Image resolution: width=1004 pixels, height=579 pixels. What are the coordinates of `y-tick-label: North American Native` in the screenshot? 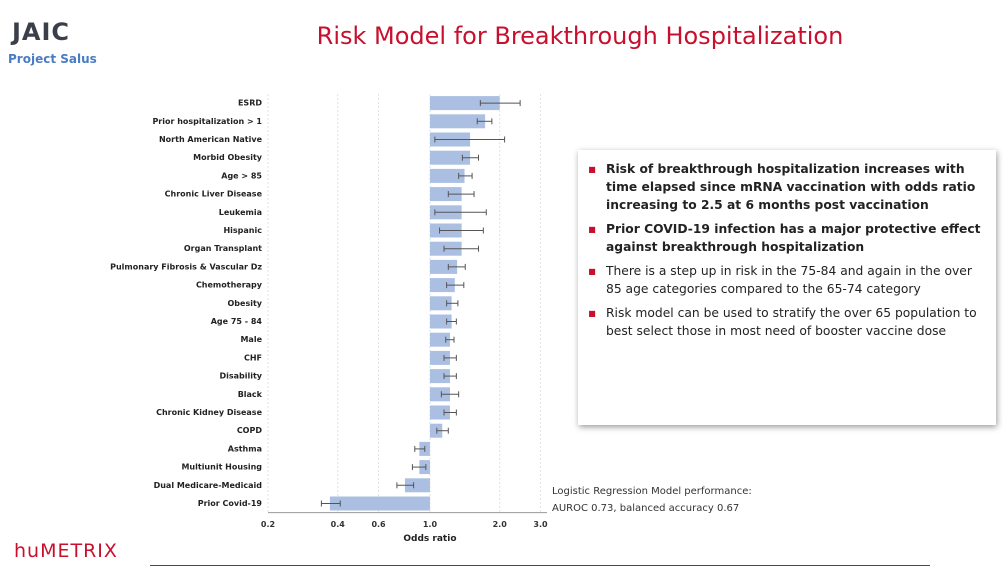 It's located at (211, 139).